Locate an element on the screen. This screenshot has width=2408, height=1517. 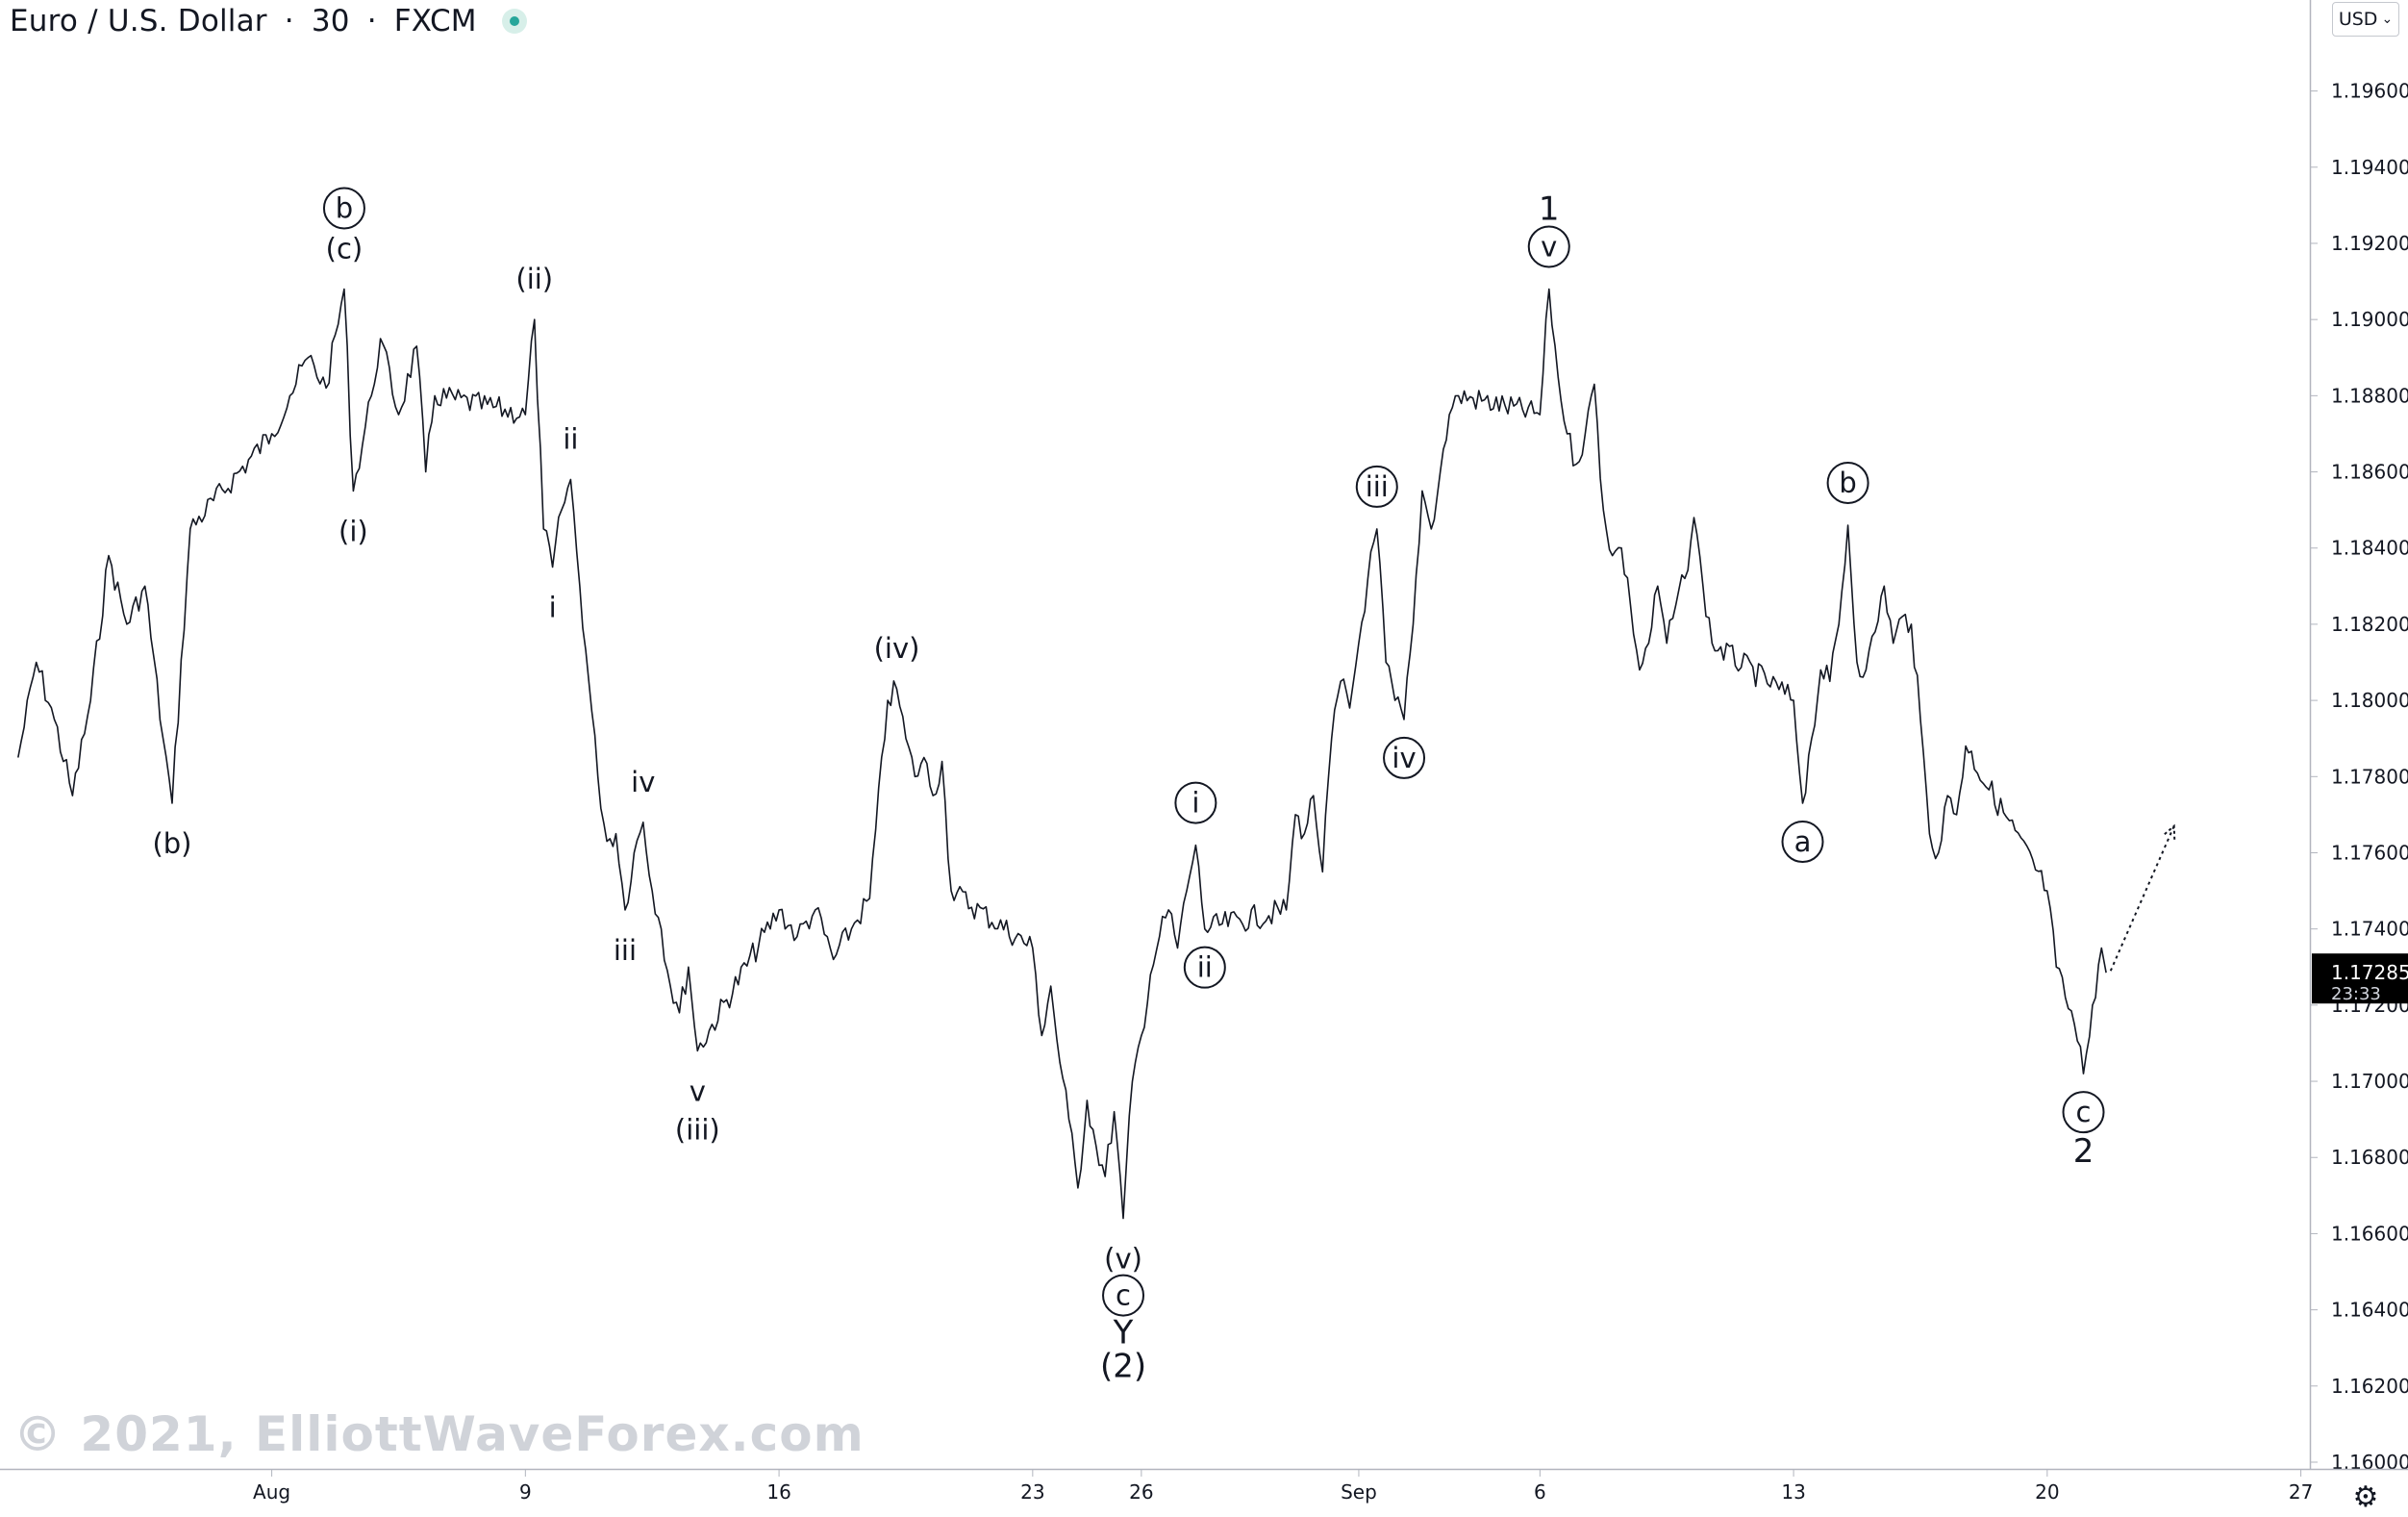
wave-label-text: (b) is located at coordinates (171, 843).